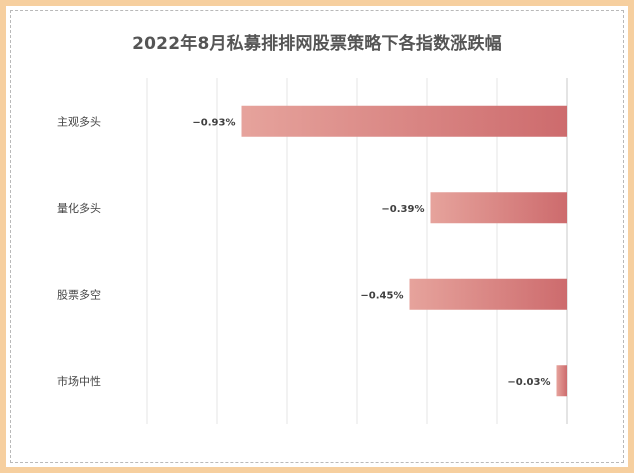 This screenshot has width=634, height=473. I want to click on data-label: −0.03%, so click(528, 382).